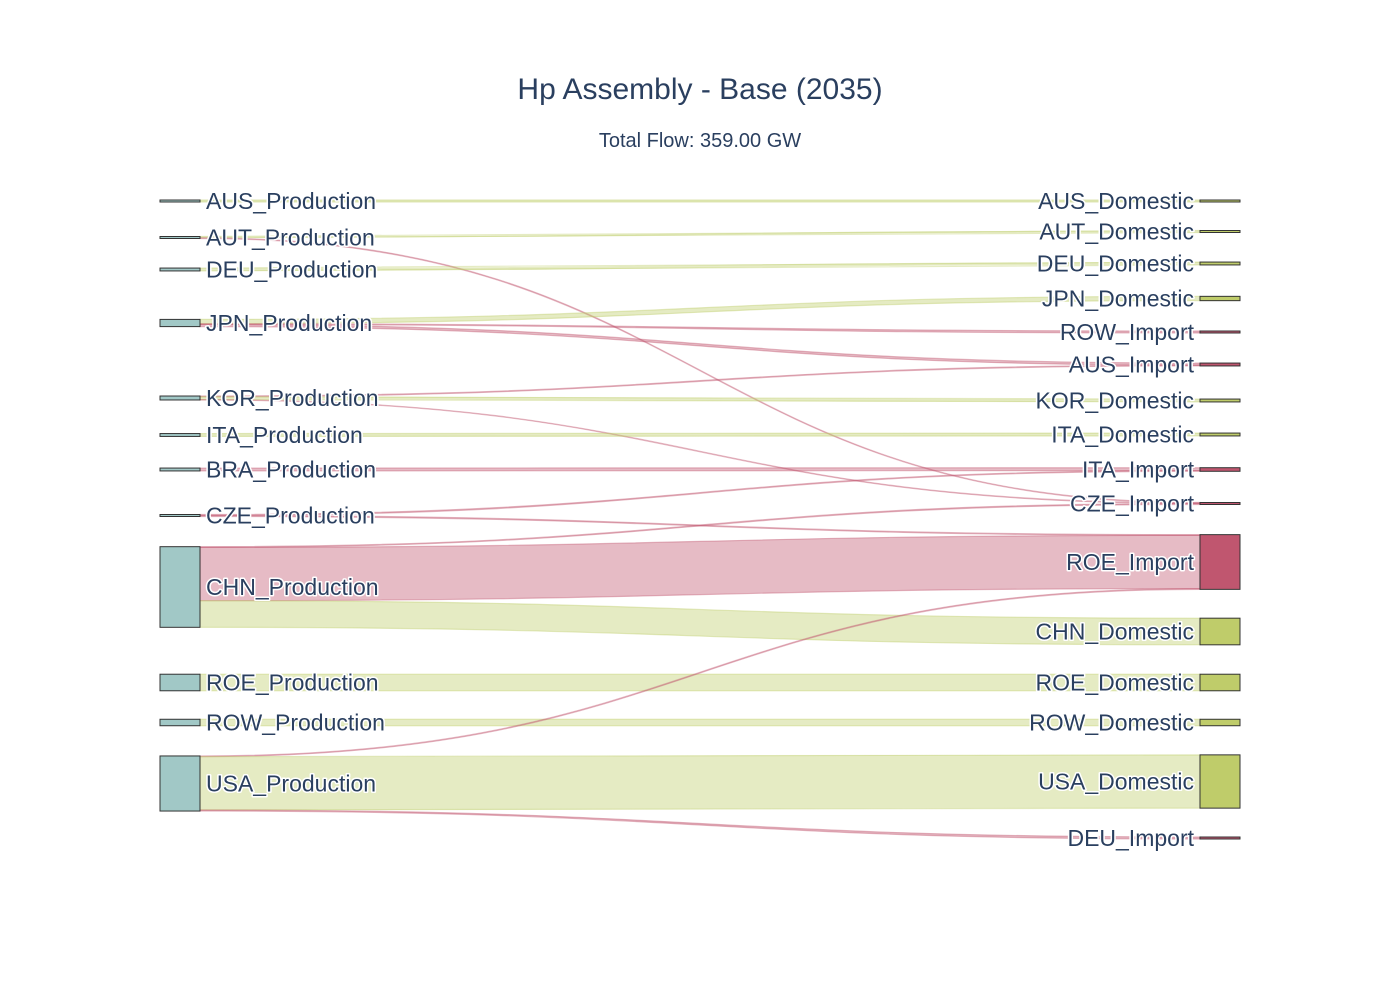  What do you see at coordinates (1118, 299) in the screenshot?
I see `node-label-jpn-domestic: JPN_Domestic` at bounding box center [1118, 299].